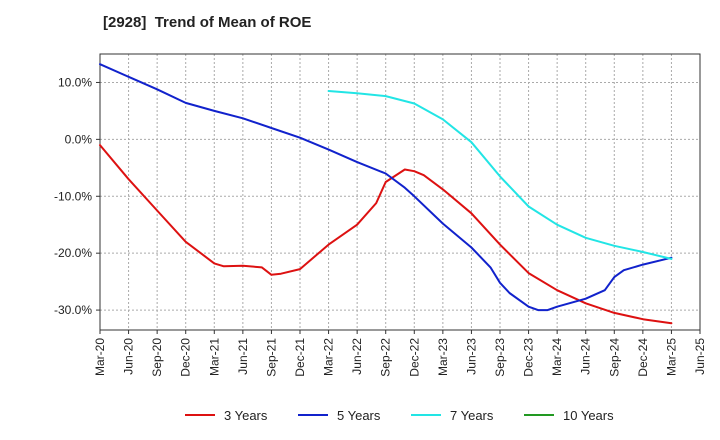  I want to click on x-tick-label-dec-21: Dec-21, so click(300, 357).